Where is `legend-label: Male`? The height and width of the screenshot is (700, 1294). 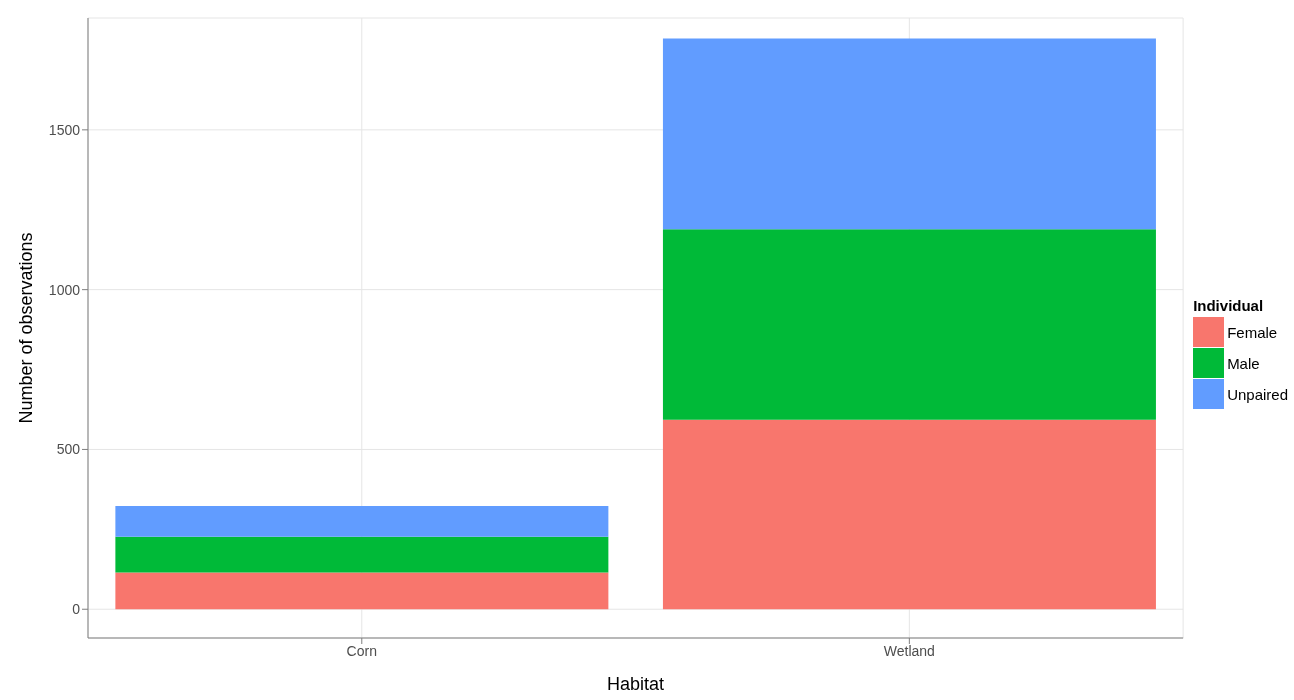
legend-label: Male is located at coordinates (1243, 363).